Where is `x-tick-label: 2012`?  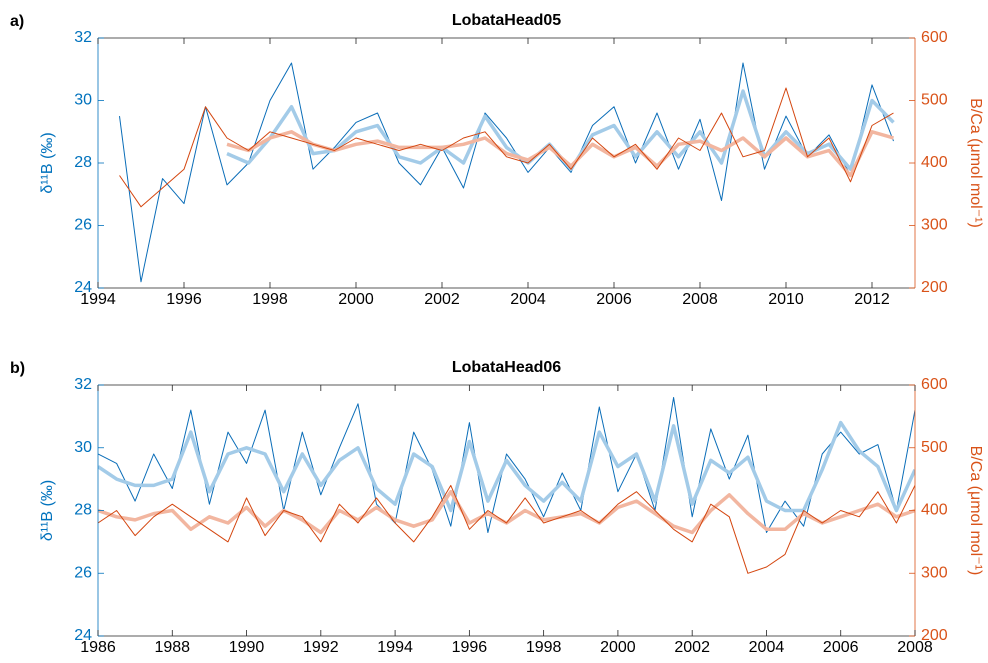 x-tick-label: 2012 is located at coordinates (872, 299).